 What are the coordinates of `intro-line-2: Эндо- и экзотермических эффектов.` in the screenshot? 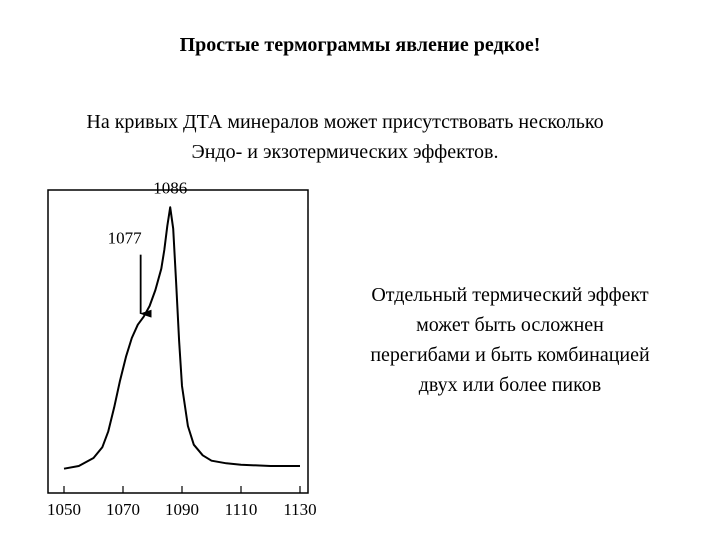 It's located at (345, 152).